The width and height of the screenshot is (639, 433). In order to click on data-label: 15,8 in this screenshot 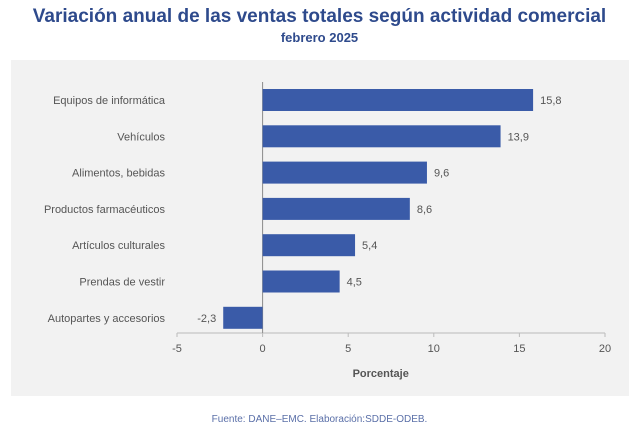, I will do `click(550, 101)`.